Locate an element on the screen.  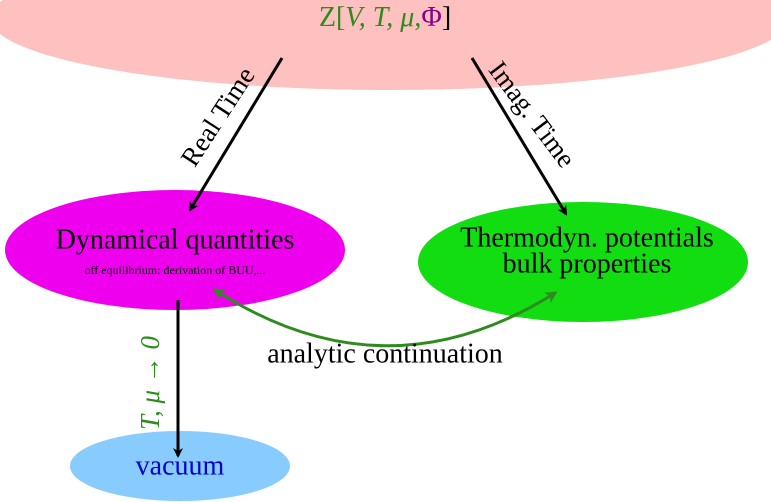
node-sublabel: bulk properties is located at coordinates (587, 263).